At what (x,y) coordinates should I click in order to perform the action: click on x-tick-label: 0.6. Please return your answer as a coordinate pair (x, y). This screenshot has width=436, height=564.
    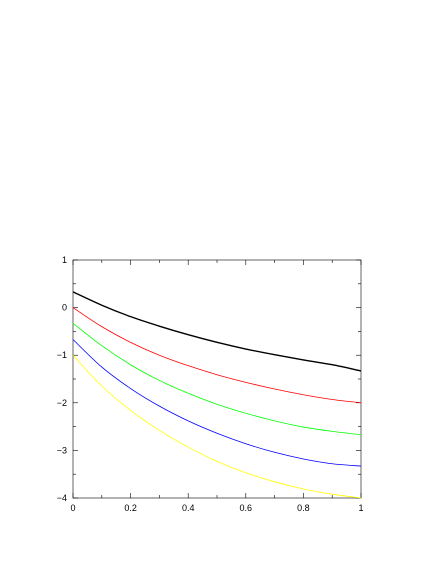
    Looking at the image, I should click on (246, 508).